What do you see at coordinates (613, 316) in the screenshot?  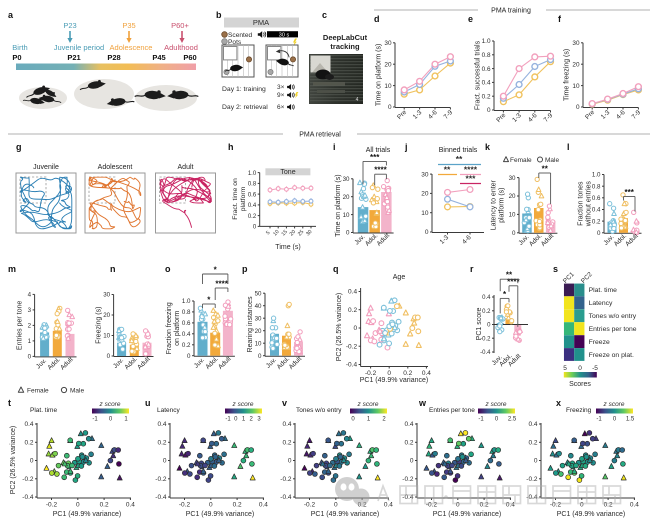 I see `svg-text: Tones w/o entry` at bounding box center [613, 316].